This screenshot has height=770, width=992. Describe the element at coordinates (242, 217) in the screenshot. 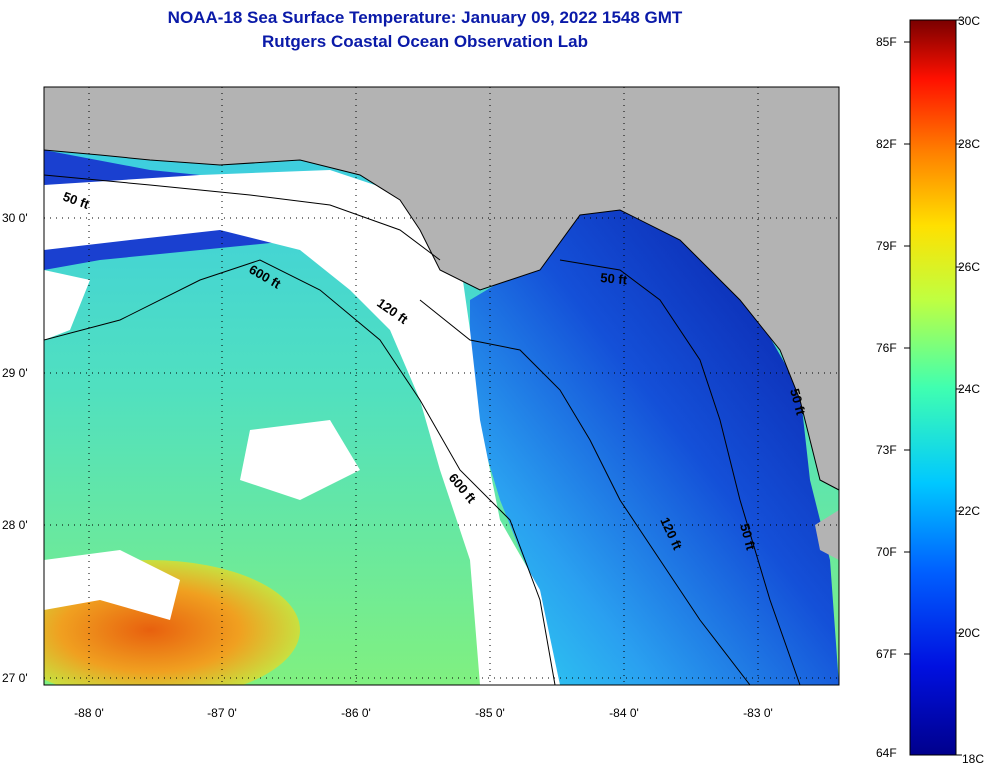

I see `contour-50ft-north` at that location.